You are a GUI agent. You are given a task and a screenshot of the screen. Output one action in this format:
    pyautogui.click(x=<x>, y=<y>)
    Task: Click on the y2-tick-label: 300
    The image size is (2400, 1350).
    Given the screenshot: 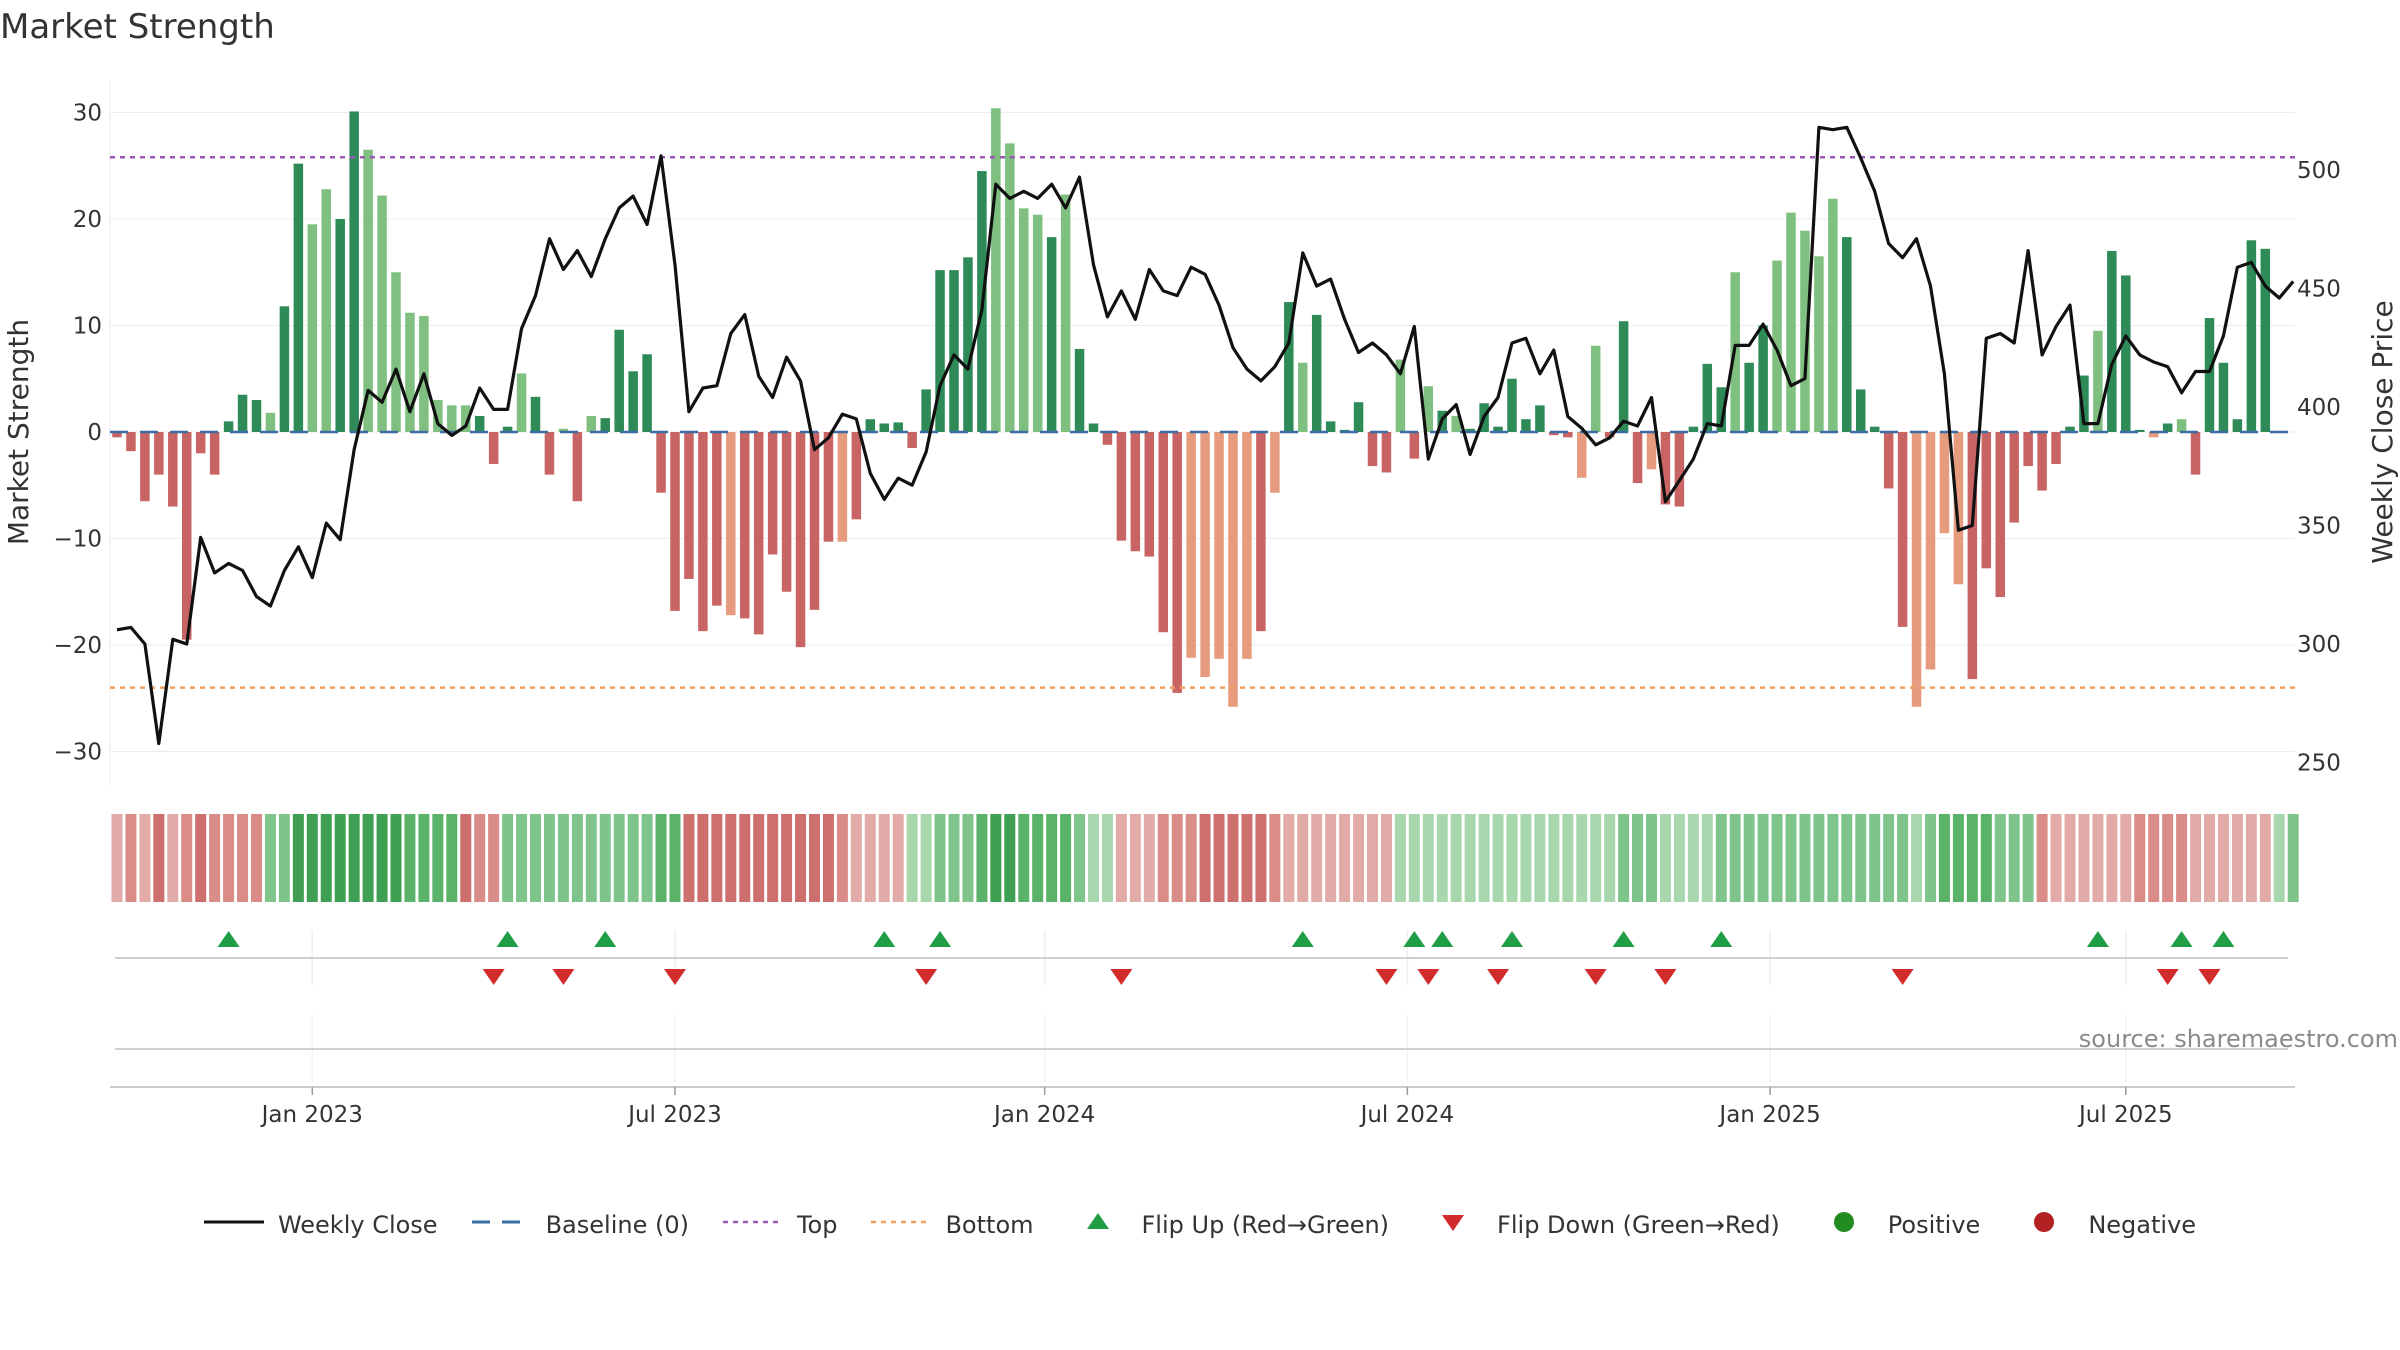 What is the action you would take?
    pyautogui.click(x=2319, y=645)
    